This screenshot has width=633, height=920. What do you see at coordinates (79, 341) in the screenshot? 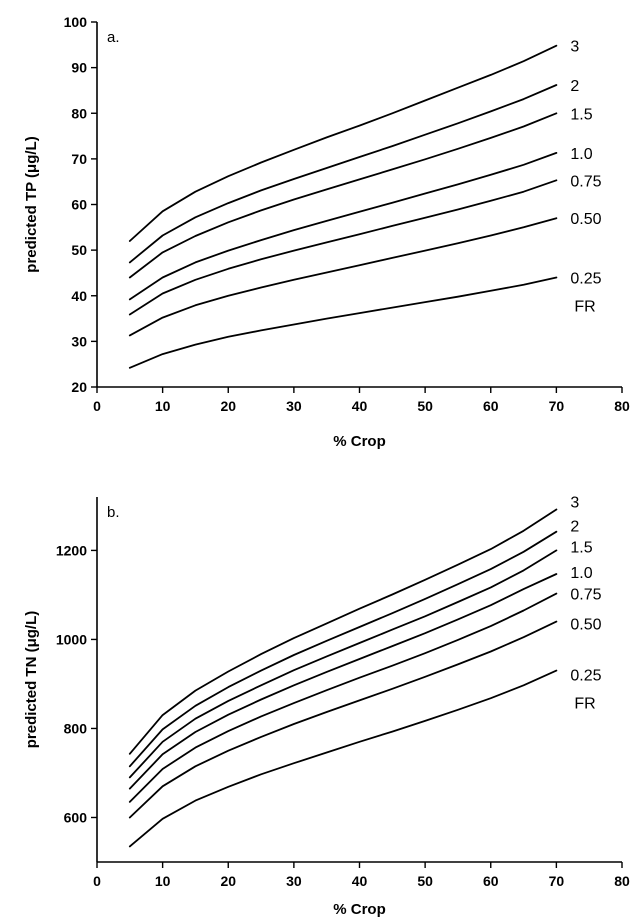
I see `y-tick-label: 30` at bounding box center [79, 341].